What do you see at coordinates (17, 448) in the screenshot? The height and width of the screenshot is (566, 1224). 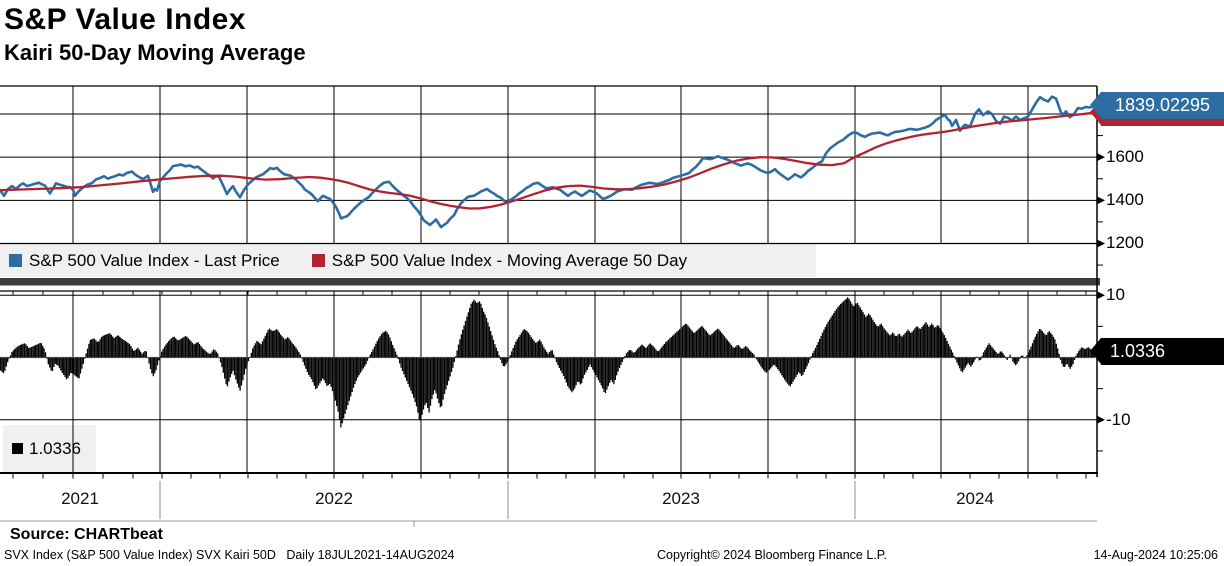 I see `legend-swatch-kairi-icon` at bounding box center [17, 448].